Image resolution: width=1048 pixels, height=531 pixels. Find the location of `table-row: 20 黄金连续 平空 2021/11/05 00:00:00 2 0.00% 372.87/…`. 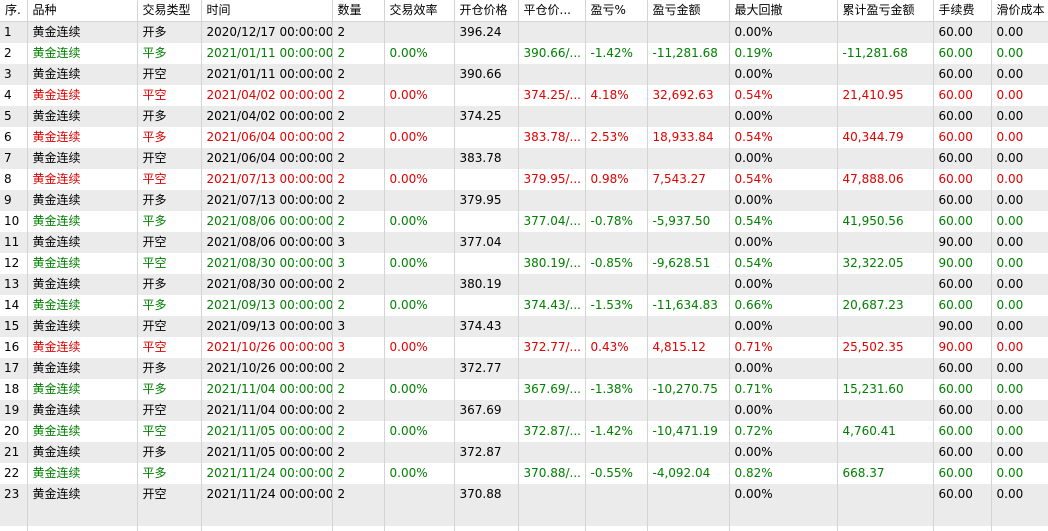

table-row: 20 黄金连续 平空 2021/11/05 00:00:00 2 0.00% 372.87/… is located at coordinates (524, 431).